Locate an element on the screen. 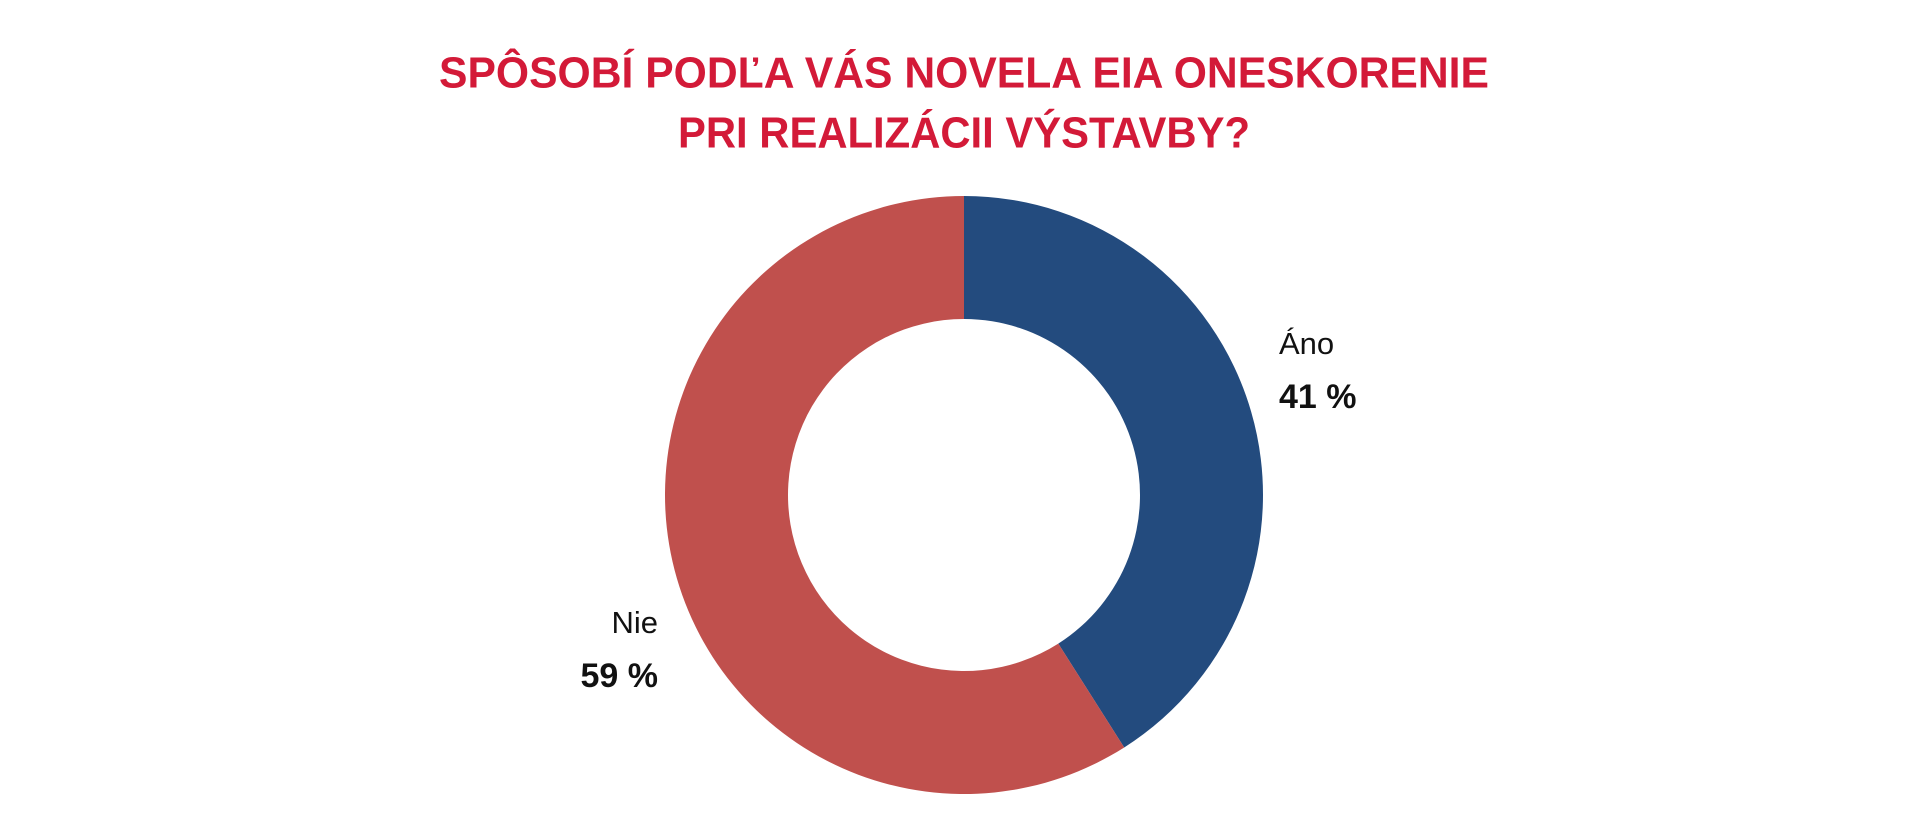 The height and width of the screenshot is (835, 1923). slice-label: Nie is located at coordinates (634, 622).